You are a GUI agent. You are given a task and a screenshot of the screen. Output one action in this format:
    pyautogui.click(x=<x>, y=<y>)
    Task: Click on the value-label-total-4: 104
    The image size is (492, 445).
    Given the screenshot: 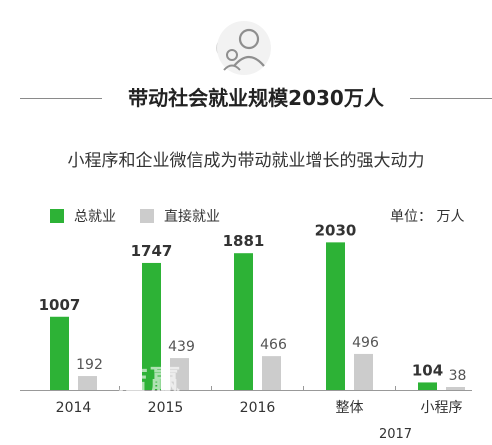 What is the action you would take?
    pyautogui.click(x=427, y=370)
    